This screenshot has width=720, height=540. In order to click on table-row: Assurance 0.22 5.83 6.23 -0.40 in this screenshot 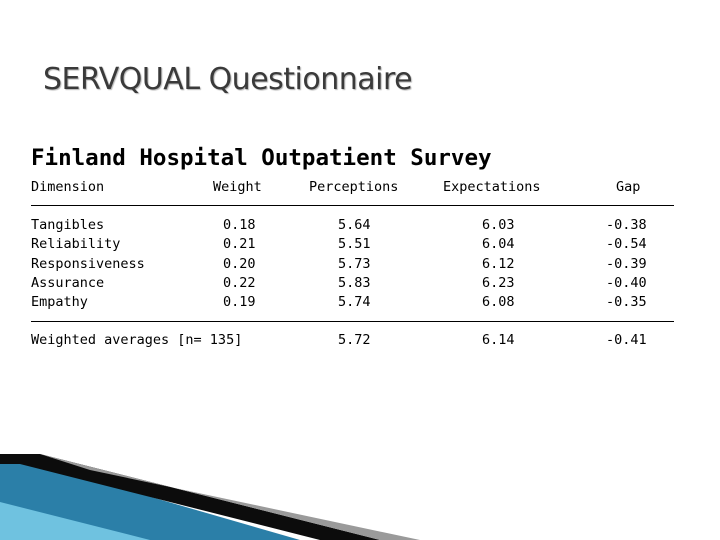, I will do `click(360, 283)`.